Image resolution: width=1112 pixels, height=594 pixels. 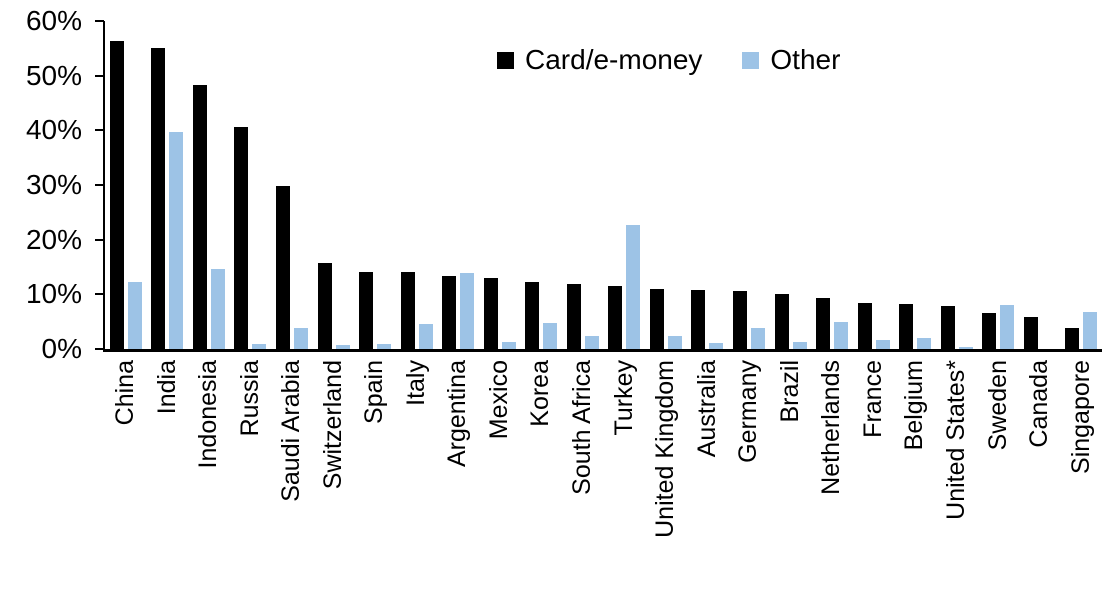 What do you see at coordinates (61, 348) in the screenshot?
I see `y-axis-tick-label: 0%` at bounding box center [61, 348].